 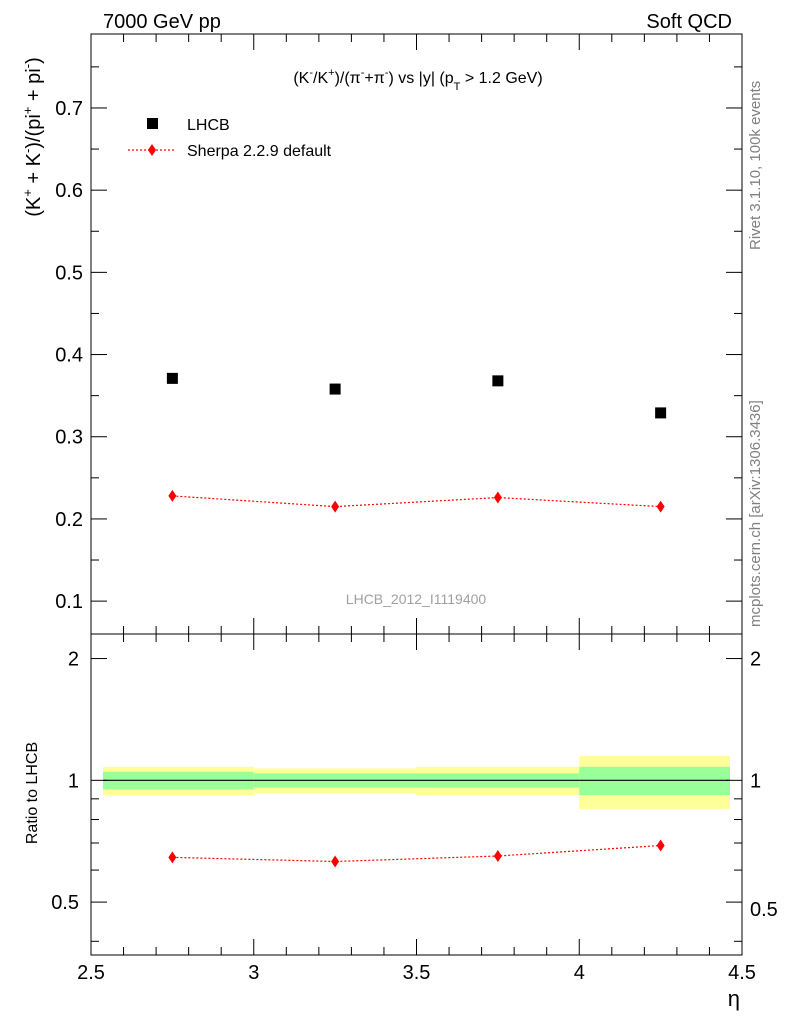 What do you see at coordinates (73, 781) in the screenshot?
I see `ratio-y-tick-label-left: 1` at bounding box center [73, 781].